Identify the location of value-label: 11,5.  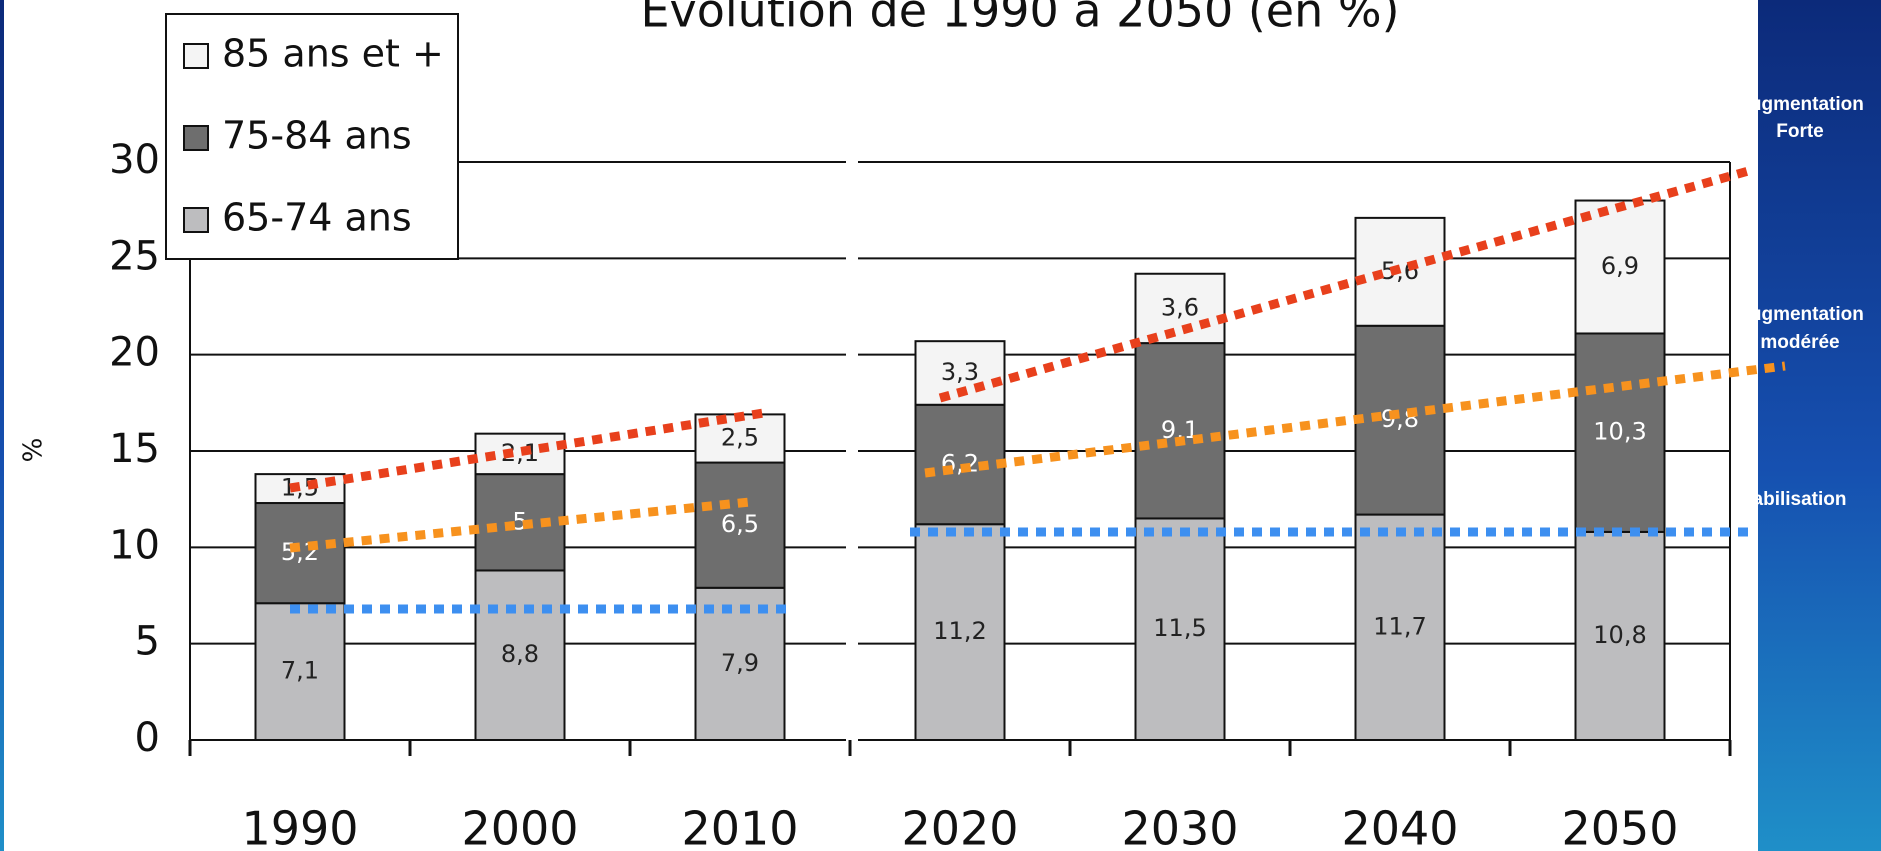
(1179, 628).